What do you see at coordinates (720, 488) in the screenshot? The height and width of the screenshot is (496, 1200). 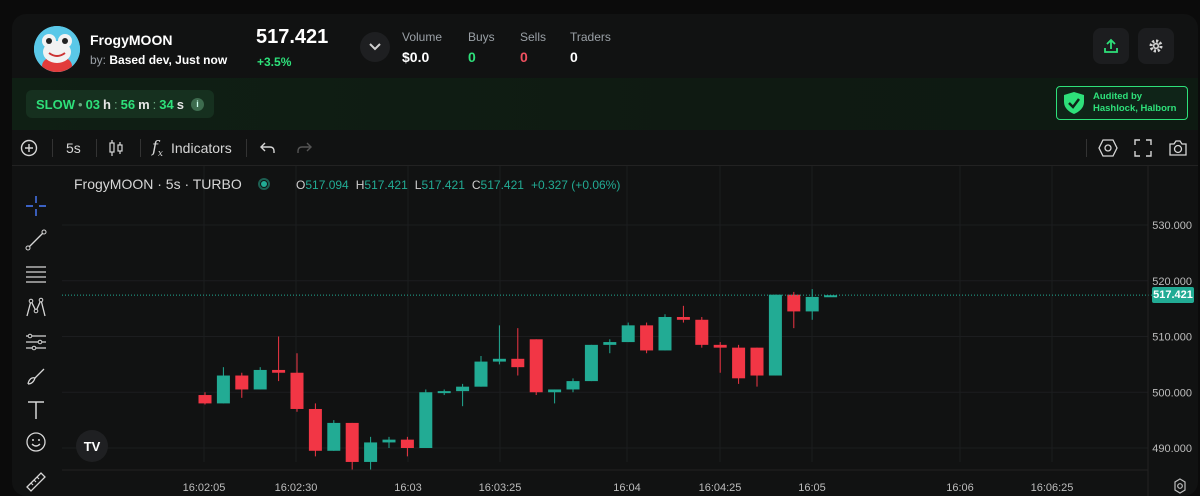 I see `x-tick-label: 16:04:25` at bounding box center [720, 488].